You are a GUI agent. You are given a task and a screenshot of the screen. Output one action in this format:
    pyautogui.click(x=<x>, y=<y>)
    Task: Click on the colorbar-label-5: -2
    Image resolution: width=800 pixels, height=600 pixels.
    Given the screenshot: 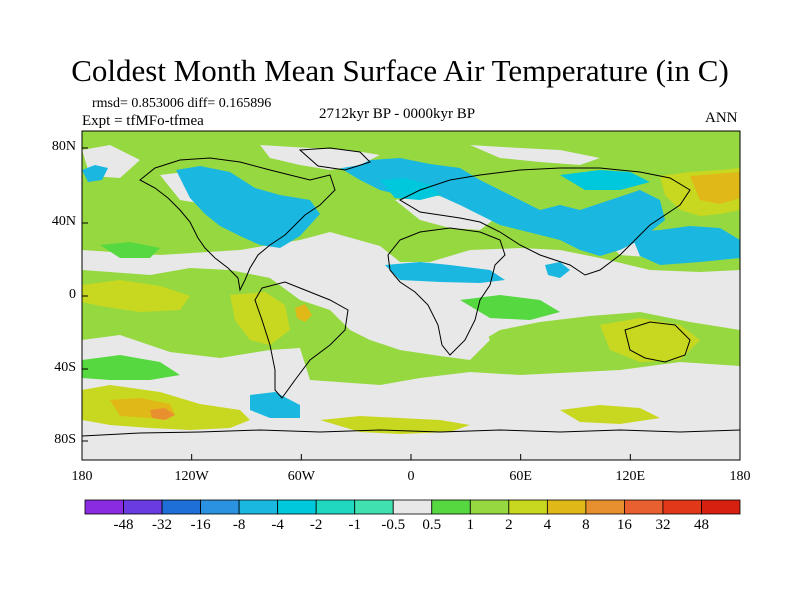 What is the action you would take?
    pyautogui.click(x=316, y=525)
    